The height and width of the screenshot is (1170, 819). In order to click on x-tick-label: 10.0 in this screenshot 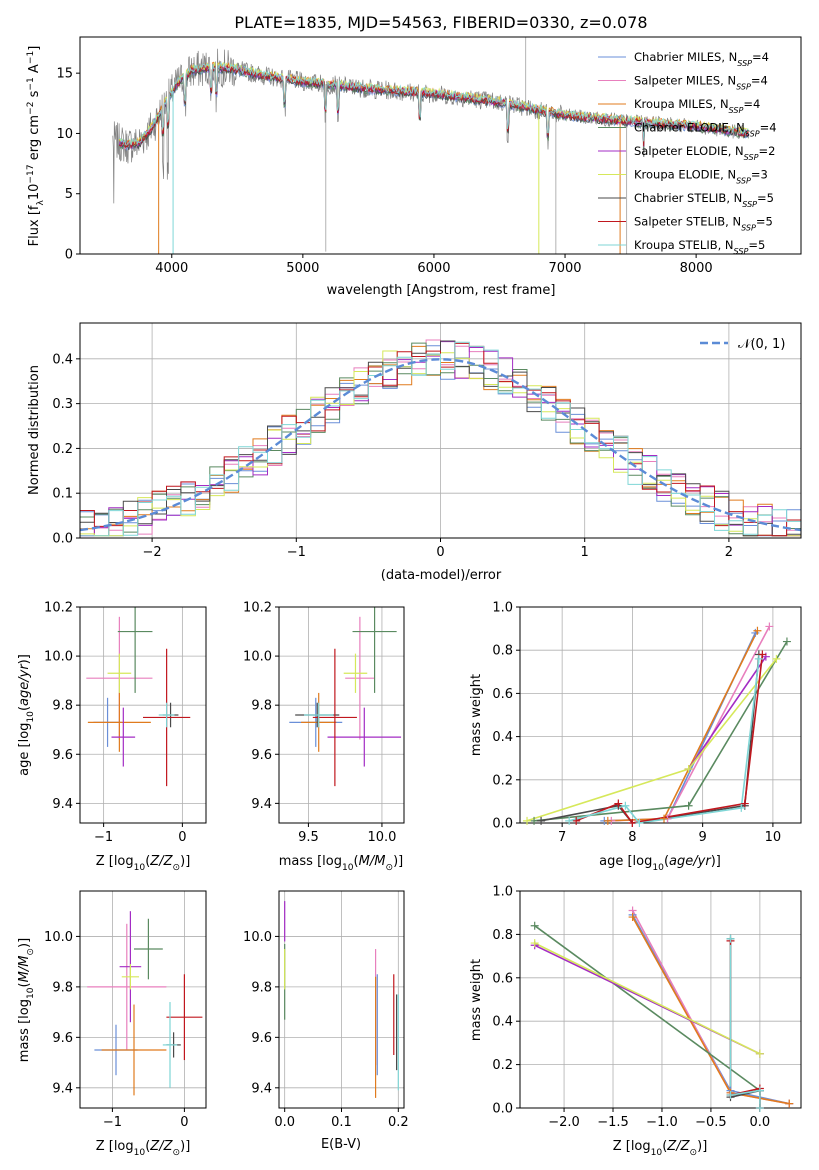, I will do `click(381, 837)`.